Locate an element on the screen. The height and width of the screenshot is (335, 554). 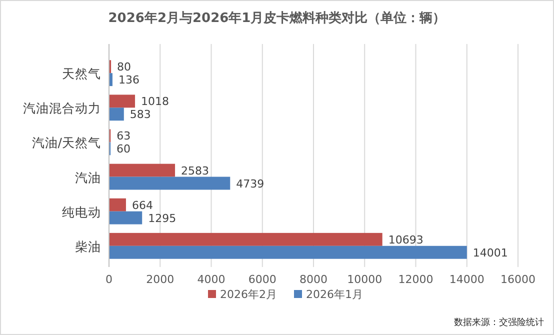
legend-label: 2026年2月 is located at coordinates (248, 294).